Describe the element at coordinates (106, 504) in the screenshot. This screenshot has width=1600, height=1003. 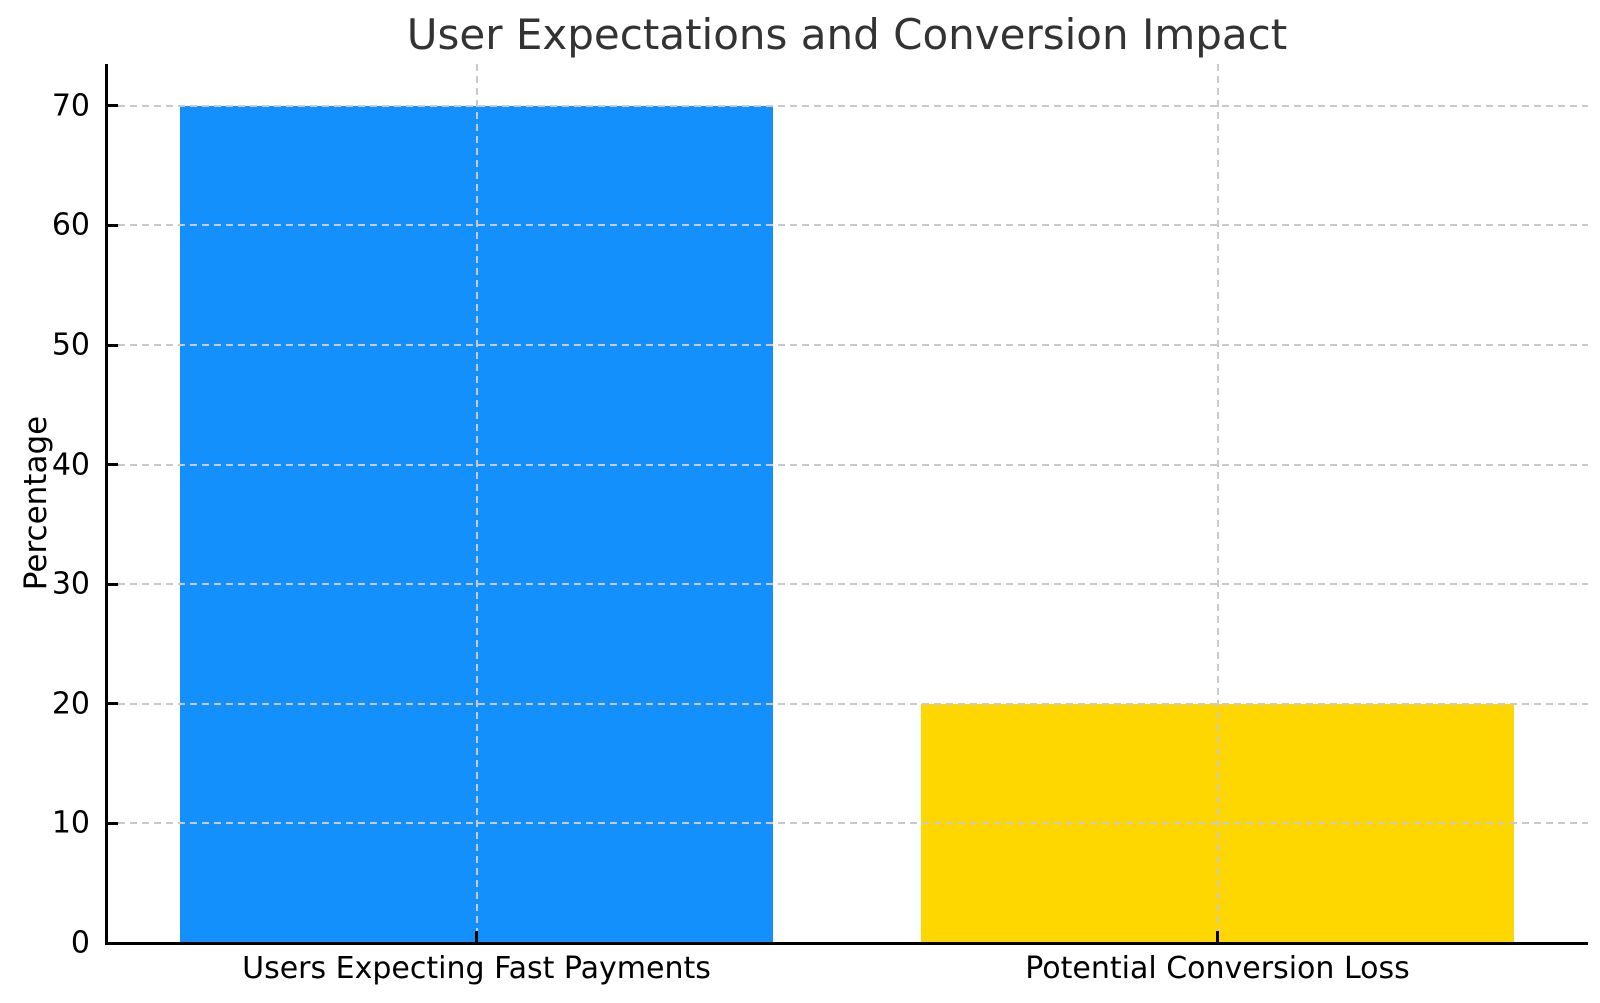
I see `left-spine` at that location.